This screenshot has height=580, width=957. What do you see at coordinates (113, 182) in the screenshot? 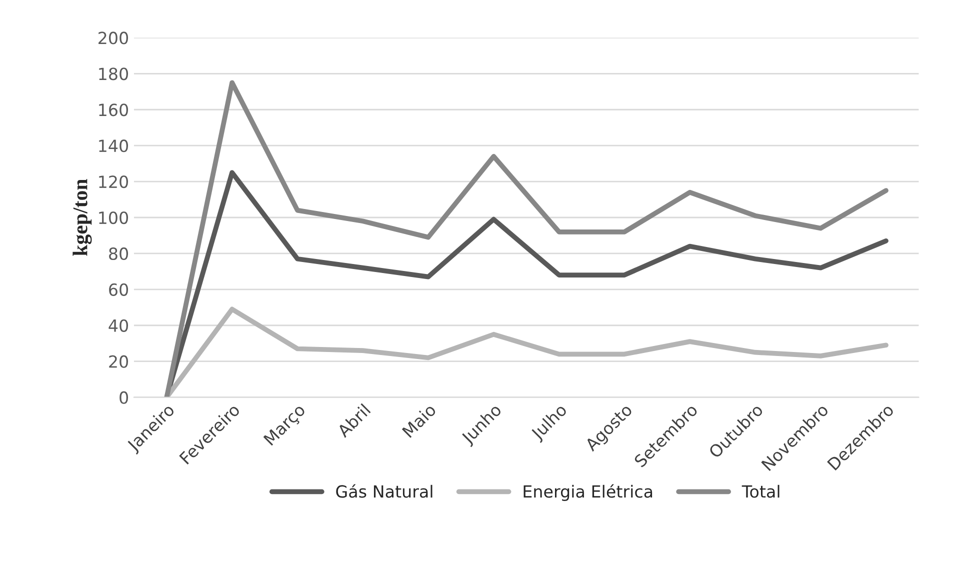
I see `y-tick-label: 120` at bounding box center [113, 182].